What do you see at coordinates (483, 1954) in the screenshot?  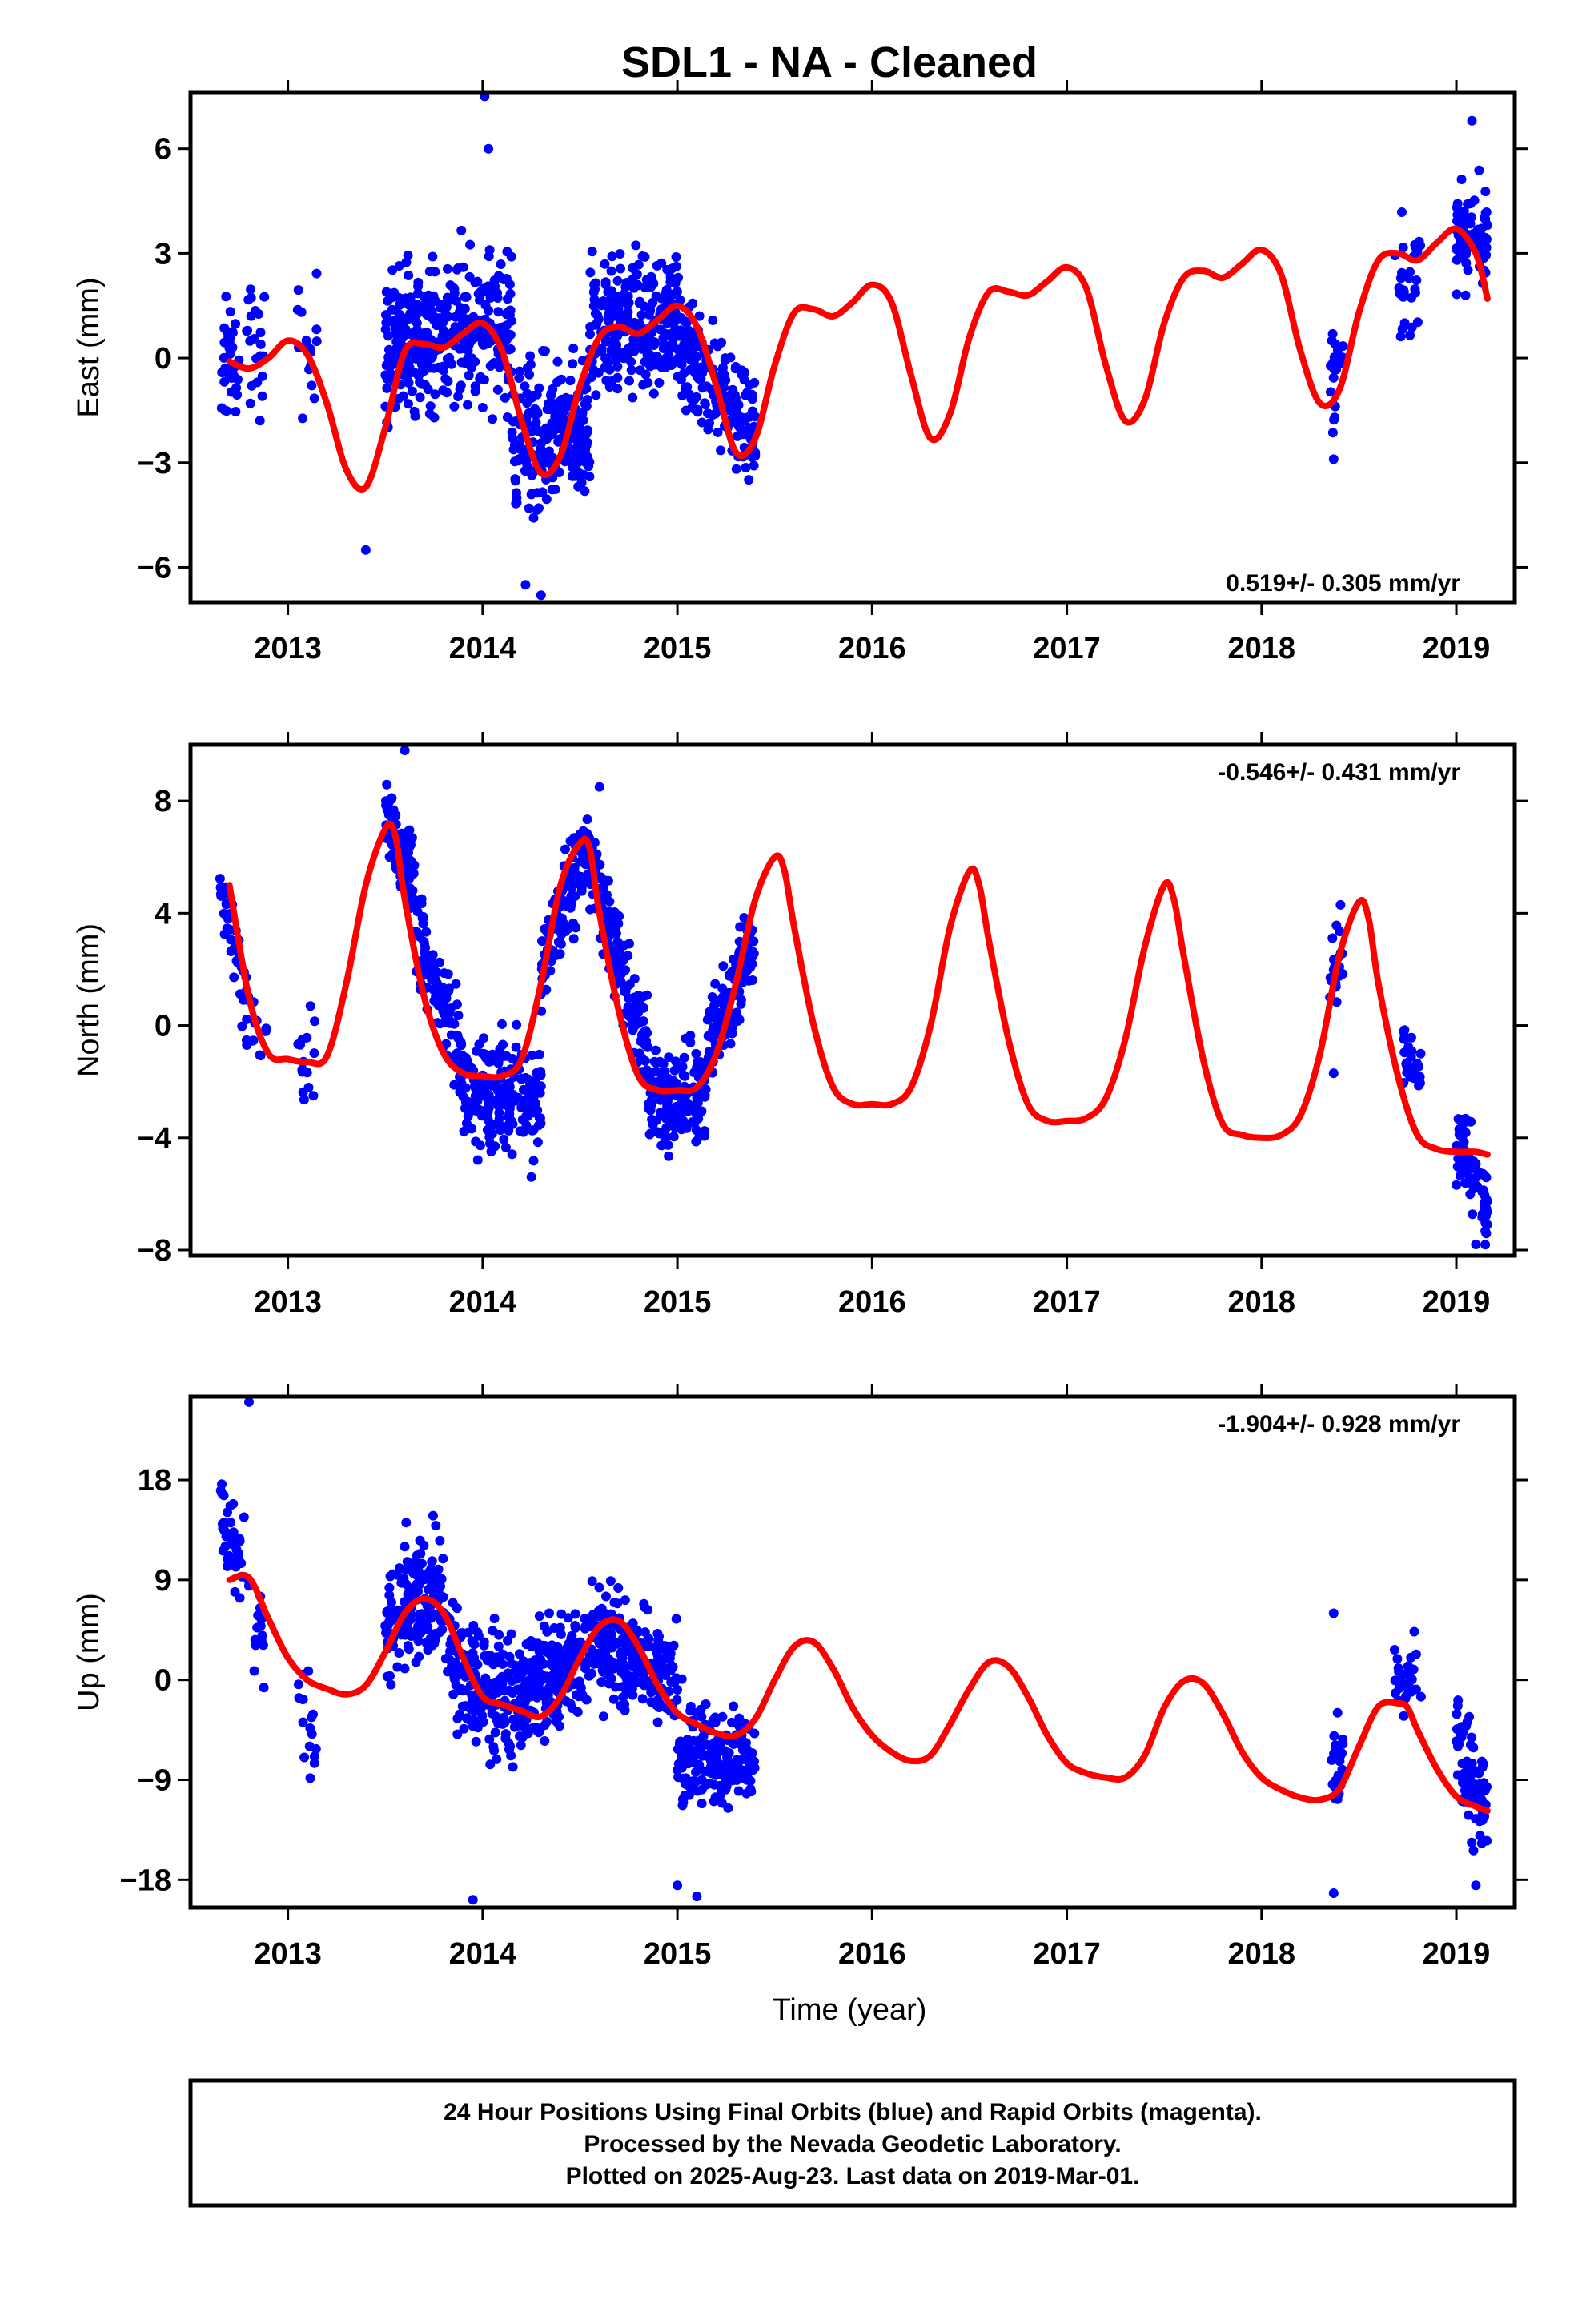 I see `x-tick-label: 2014` at bounding box center [483, 1954].